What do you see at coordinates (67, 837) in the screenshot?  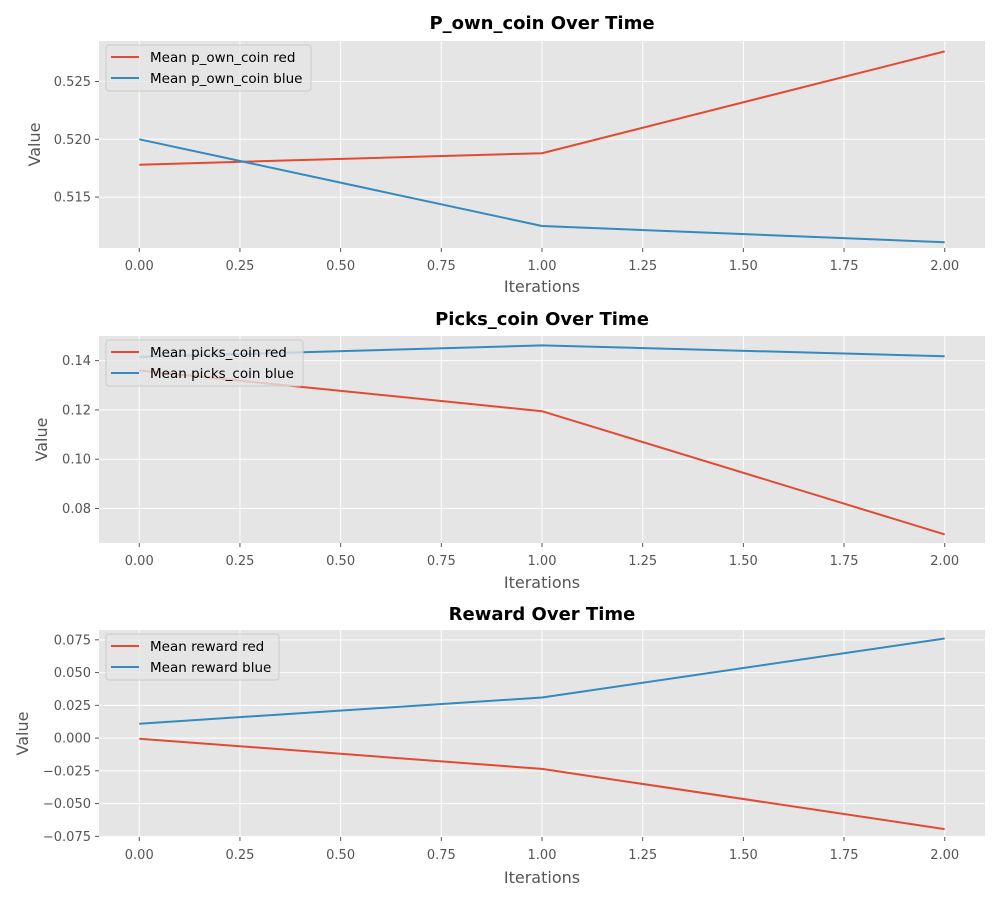 I see `y-tick-label: −0.075` at bounding box center [67, 837].